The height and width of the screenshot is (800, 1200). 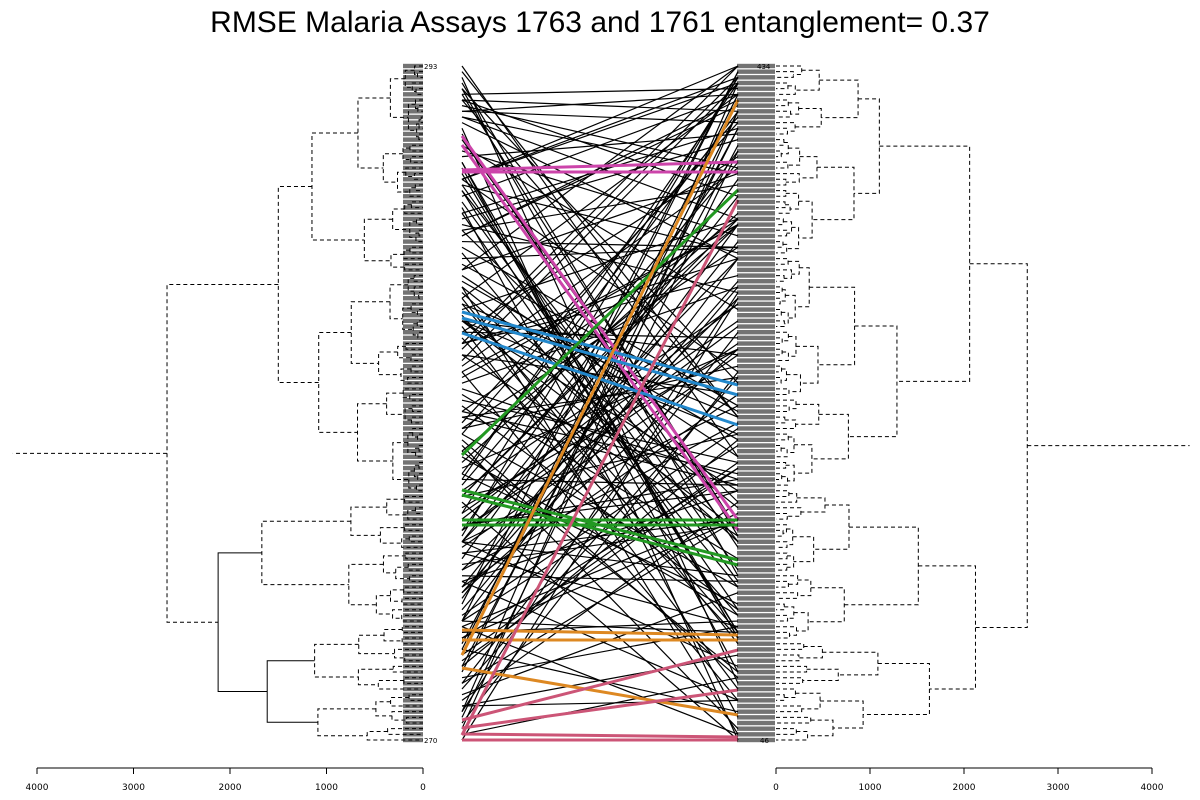 What do you see at coordinates (420, 404) in the screenshot?
I see `left-leaf-labels: 293 270` at bounding box center [420, 404].